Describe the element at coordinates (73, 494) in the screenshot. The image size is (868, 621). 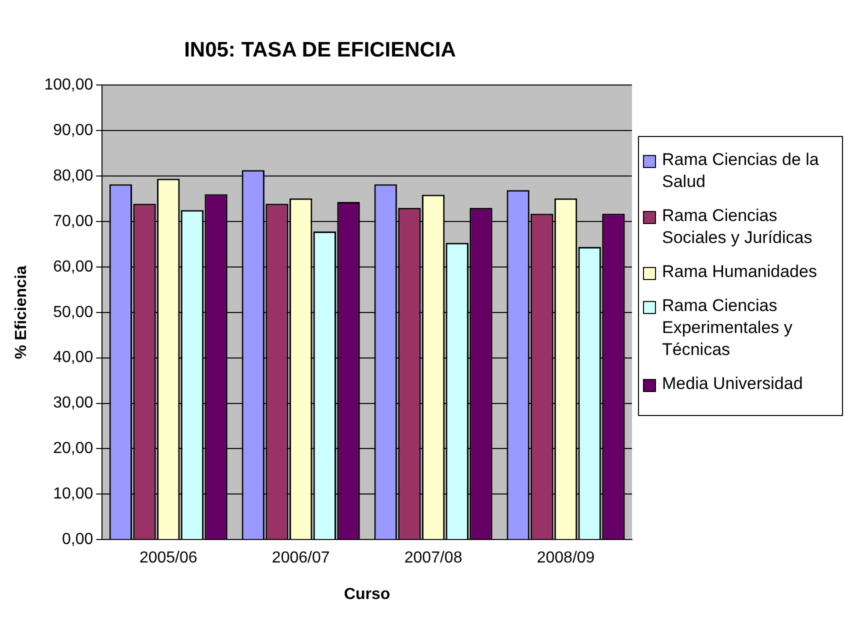
I see `y-tick-label: 10,00` at that location.